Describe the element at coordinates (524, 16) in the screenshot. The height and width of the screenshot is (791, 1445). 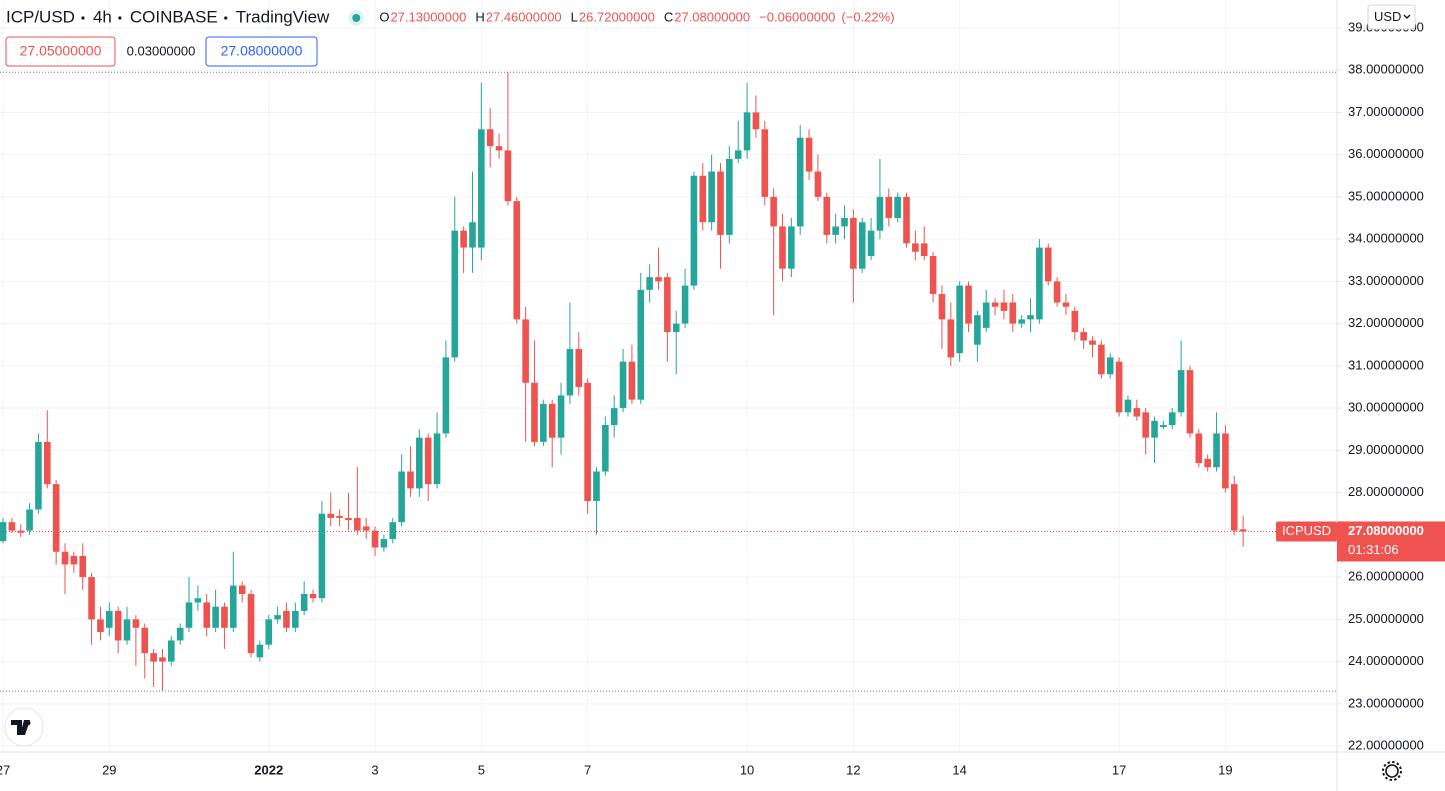
I see `ohlc-value: 27.46000000` at that location.